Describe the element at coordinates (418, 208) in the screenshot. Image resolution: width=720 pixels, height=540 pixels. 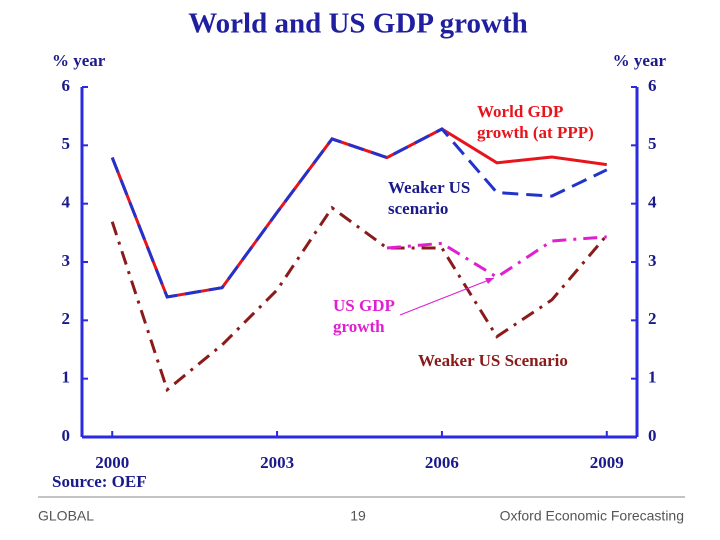
I see `annotation: scenario` at that location.